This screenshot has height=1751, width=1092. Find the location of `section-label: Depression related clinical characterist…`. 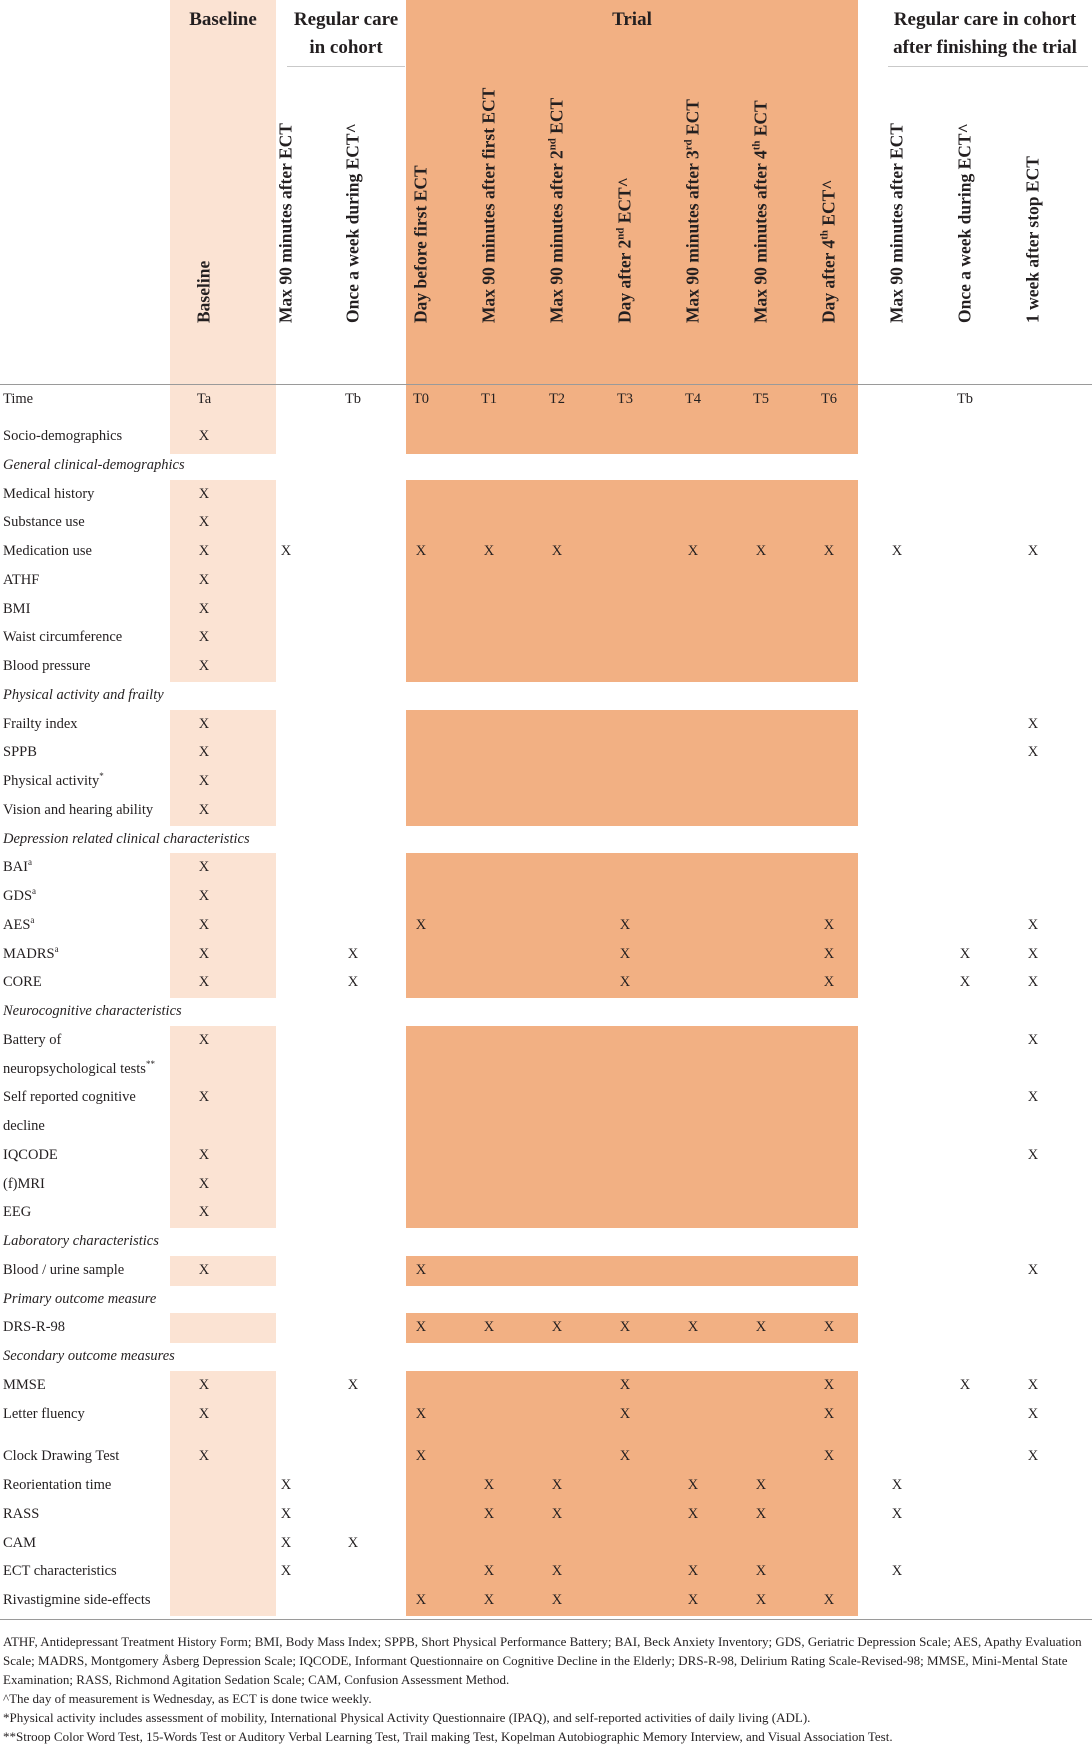

section-label: Depression related clinical characterist… is located at coordinates (126, 838).